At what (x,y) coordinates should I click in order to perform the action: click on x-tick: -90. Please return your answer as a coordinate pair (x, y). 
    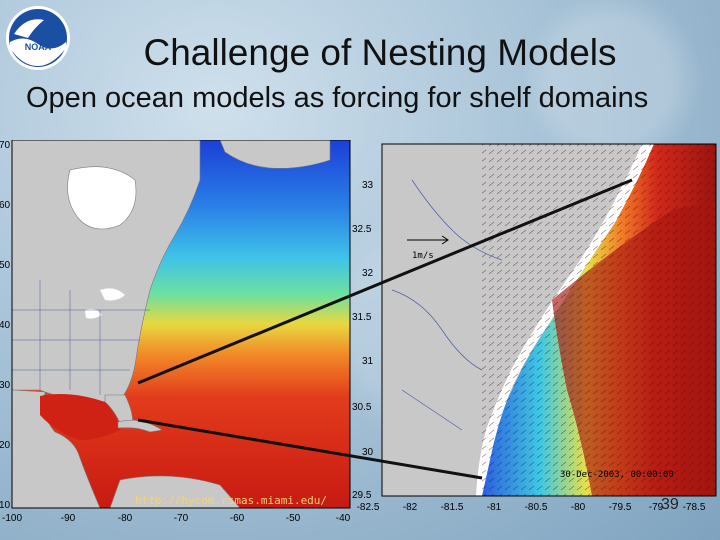
    Looking at the image, I should click on (68, 518).